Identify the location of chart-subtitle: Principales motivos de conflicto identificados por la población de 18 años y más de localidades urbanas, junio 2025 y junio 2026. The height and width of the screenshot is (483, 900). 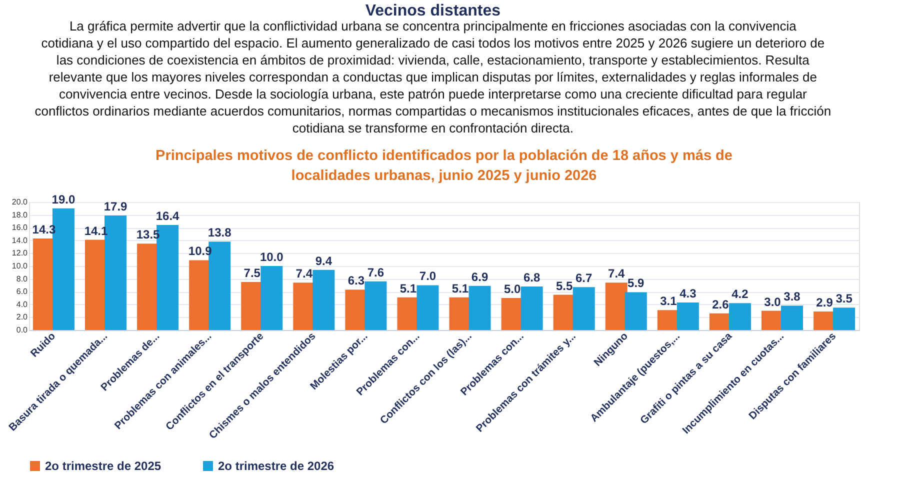
(444, 166).